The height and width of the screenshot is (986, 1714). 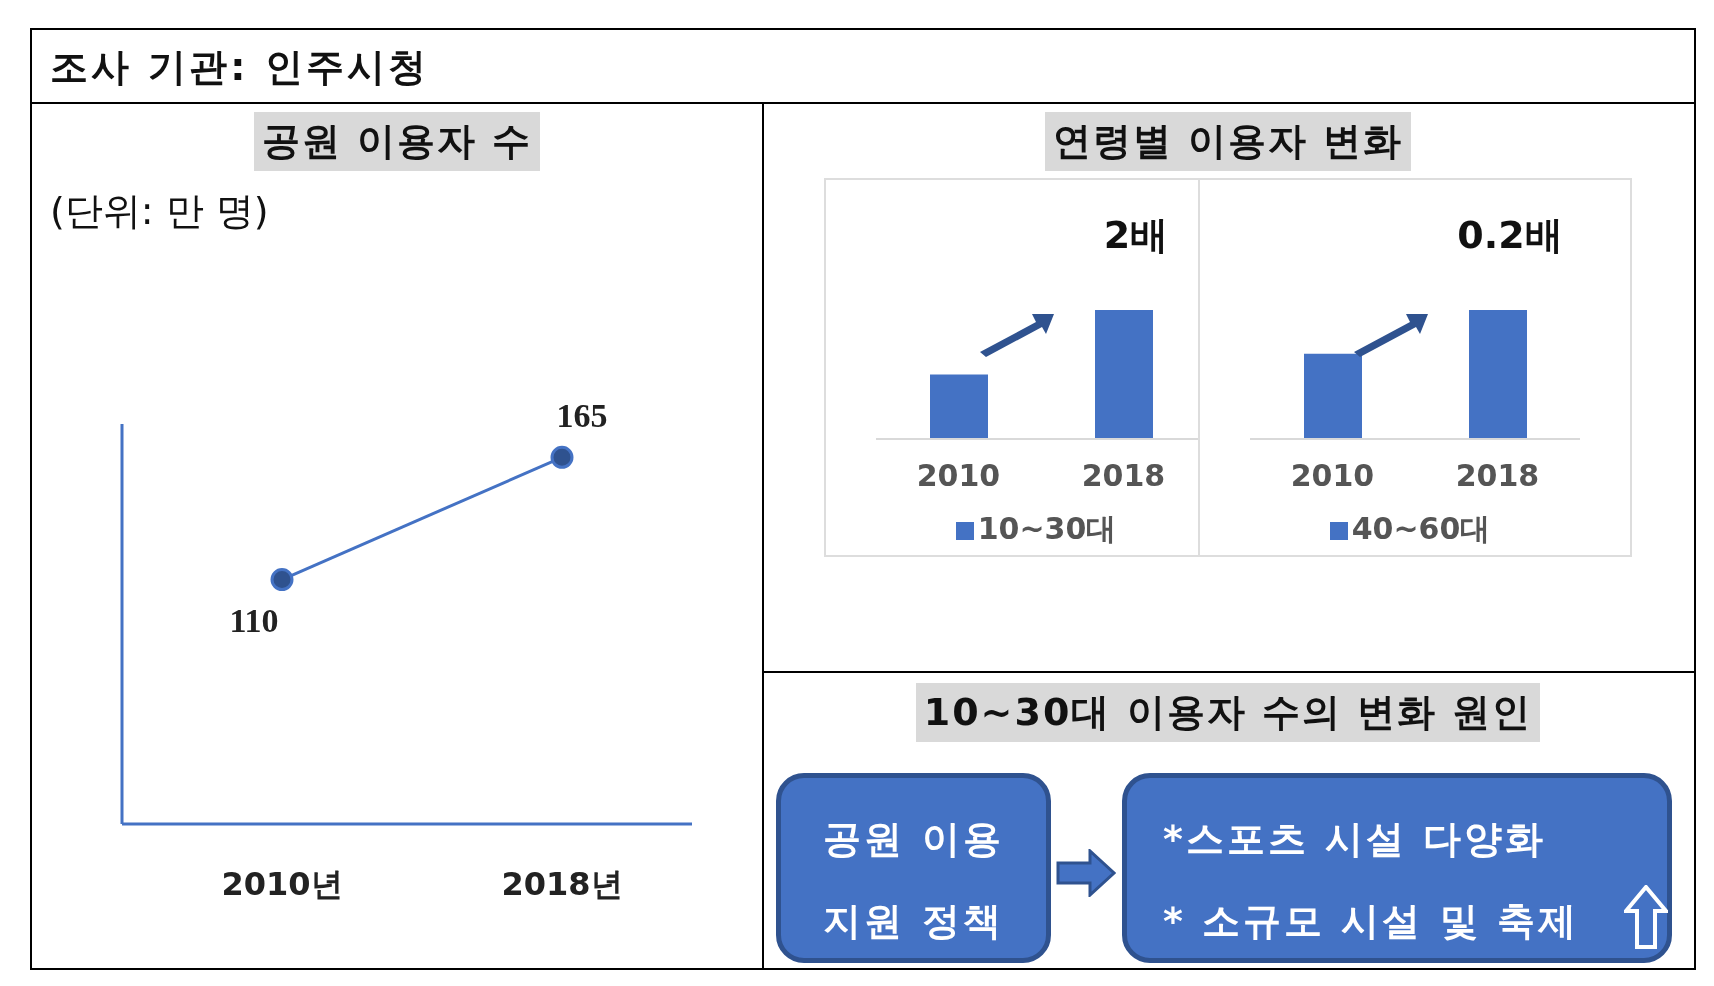 What do you see at coordinates (913, 868) in the screenshot?
I see `text: 공원 이용 지원 정책` at bounding box center [913, 868].